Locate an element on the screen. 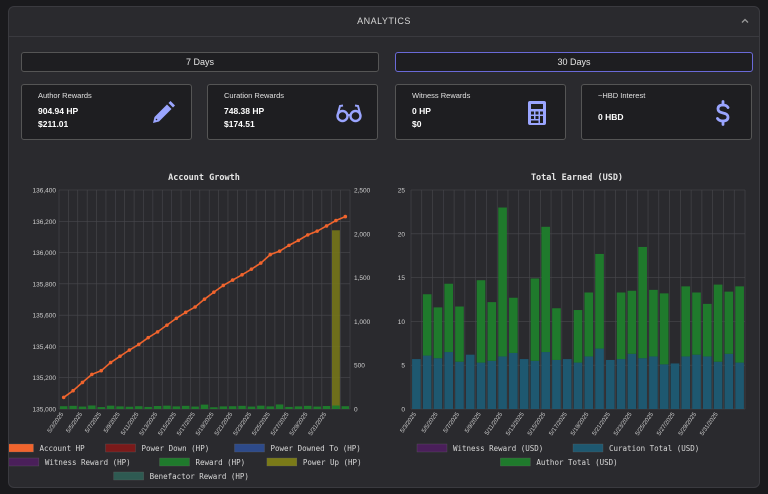 The image size is (768, 494). x-tick-label: 5/11/2025 is located at coordinates (494, 423).